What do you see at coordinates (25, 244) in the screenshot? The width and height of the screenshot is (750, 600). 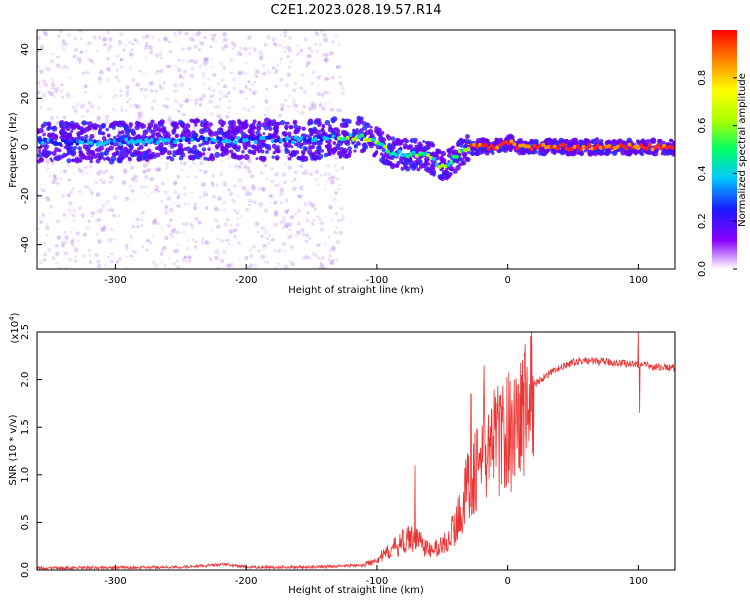 I see `y-tick-label: -40` at bounding box center [25, 244].